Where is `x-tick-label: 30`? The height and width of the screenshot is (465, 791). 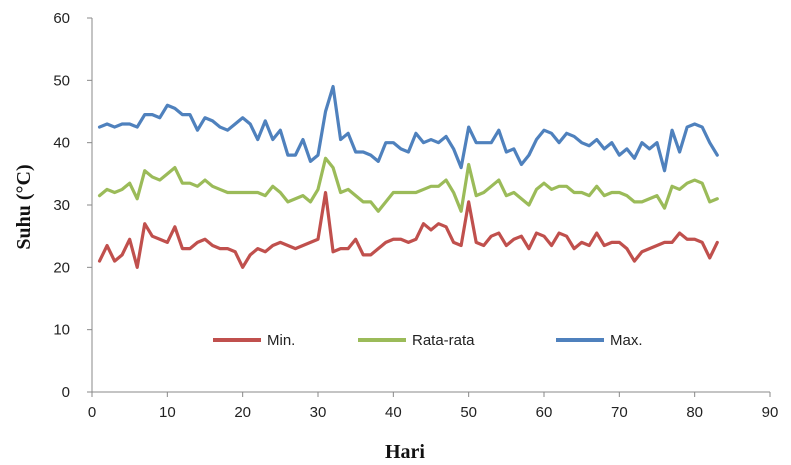
x-tick-label: 30 is located at coordinates (318, 412).